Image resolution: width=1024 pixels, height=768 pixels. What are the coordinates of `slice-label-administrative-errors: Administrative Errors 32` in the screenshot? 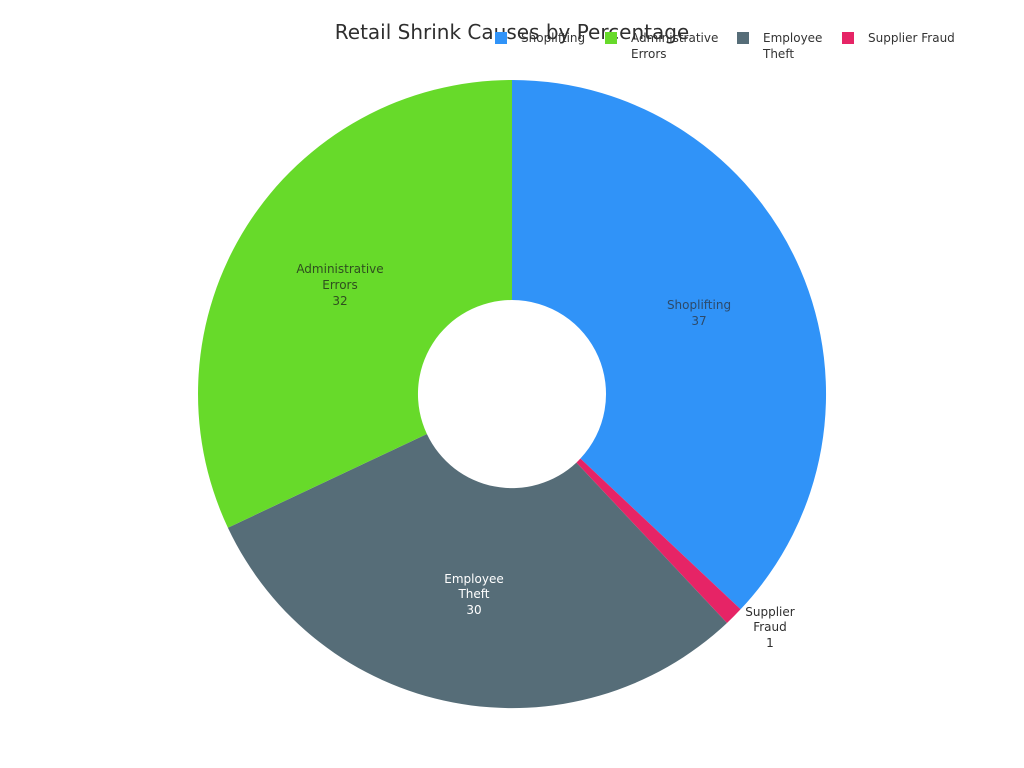 It's located at (339, 285).